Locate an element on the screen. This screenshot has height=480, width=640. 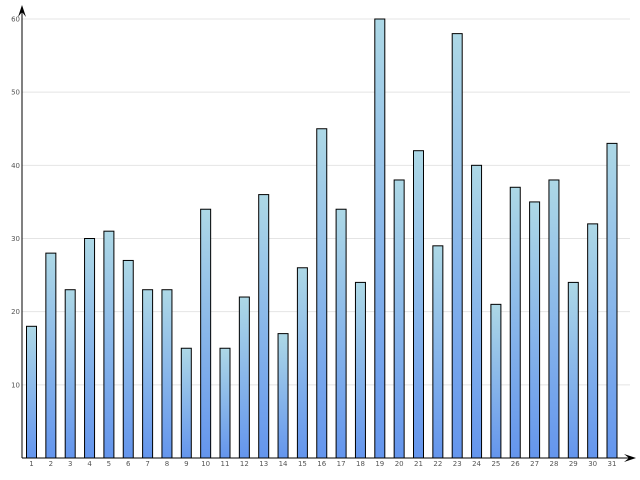
x-tick-label: 7 is located at coordinates (147, 464).